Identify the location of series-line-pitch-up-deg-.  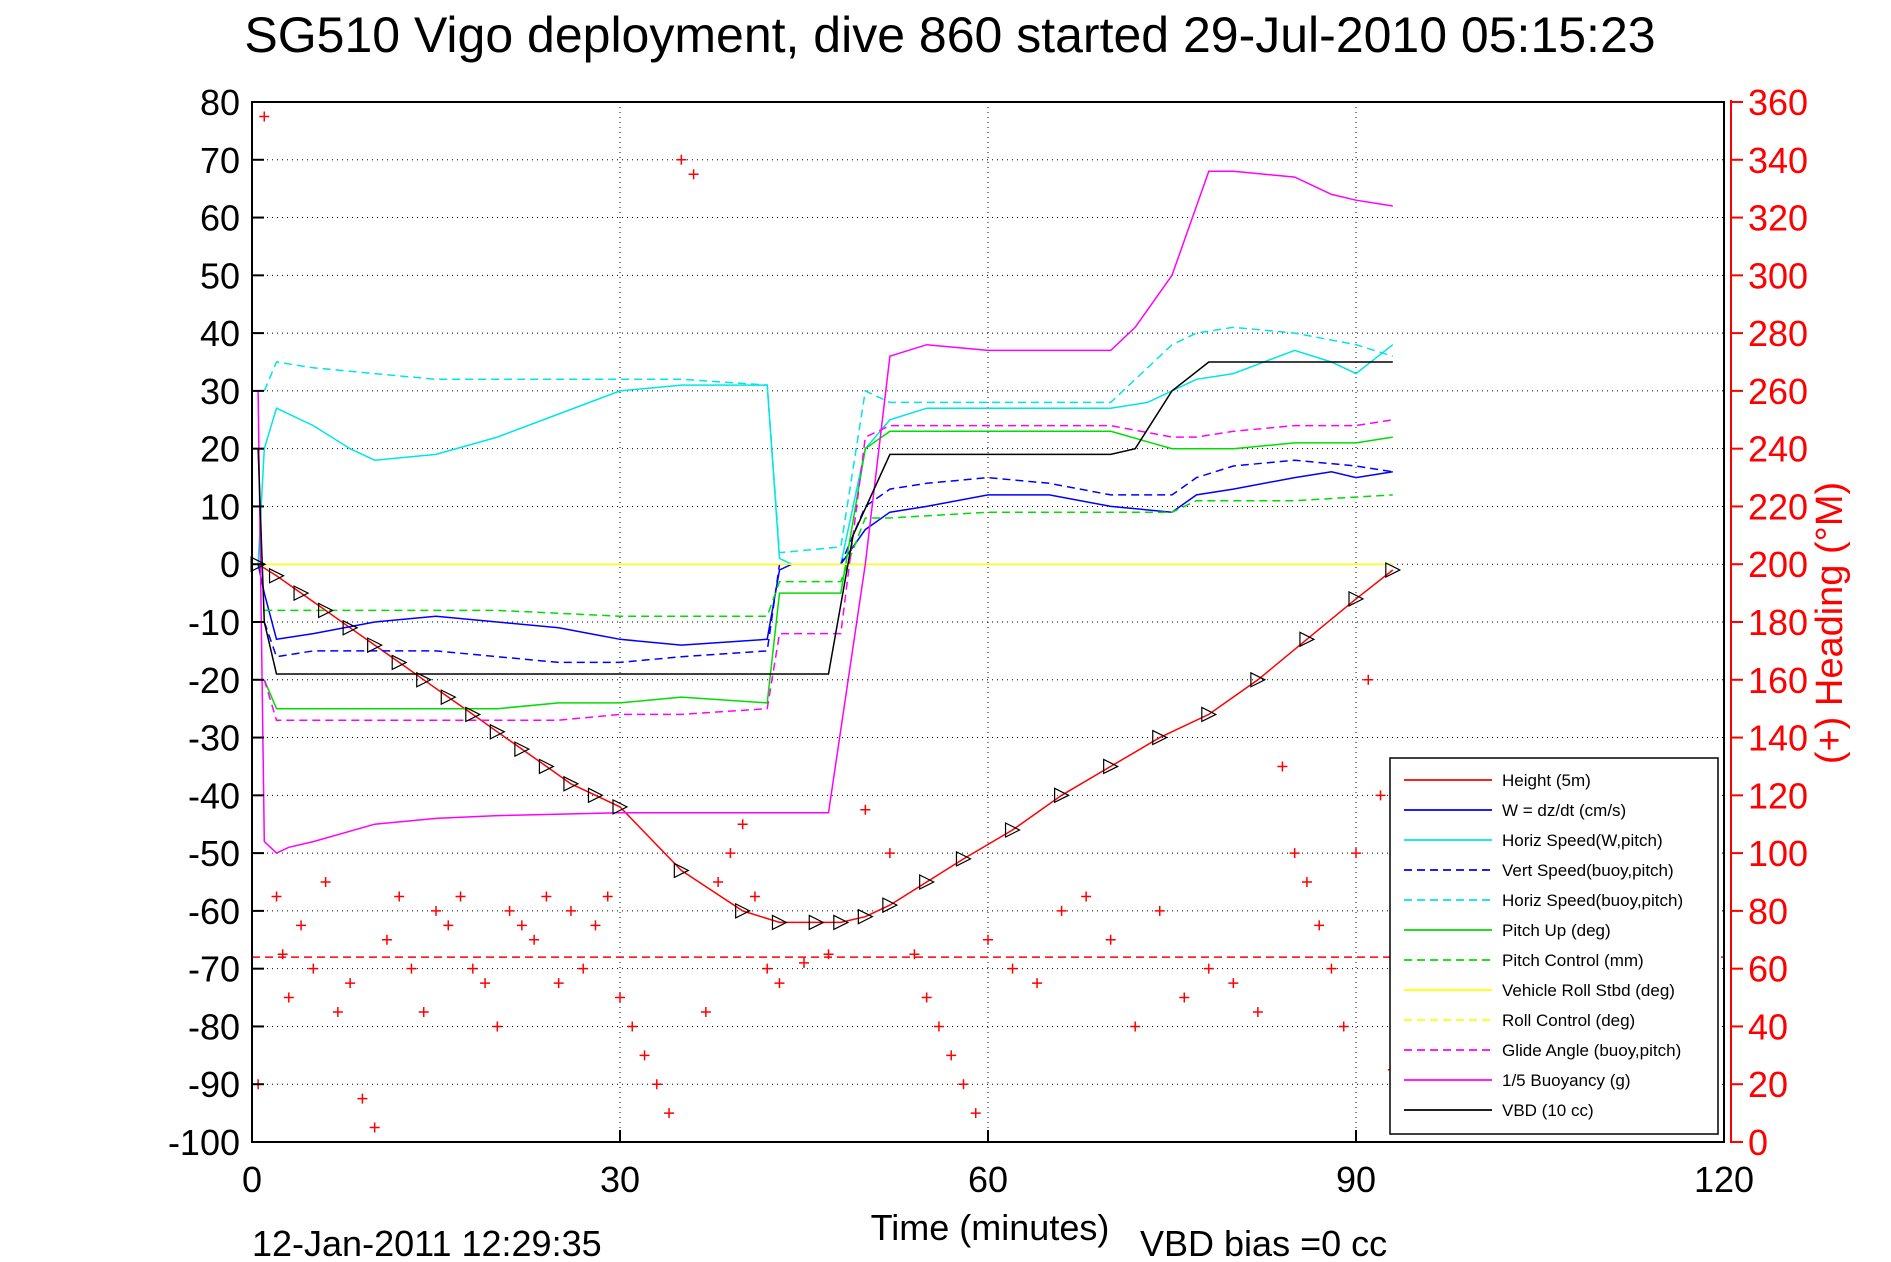
(828, 570).